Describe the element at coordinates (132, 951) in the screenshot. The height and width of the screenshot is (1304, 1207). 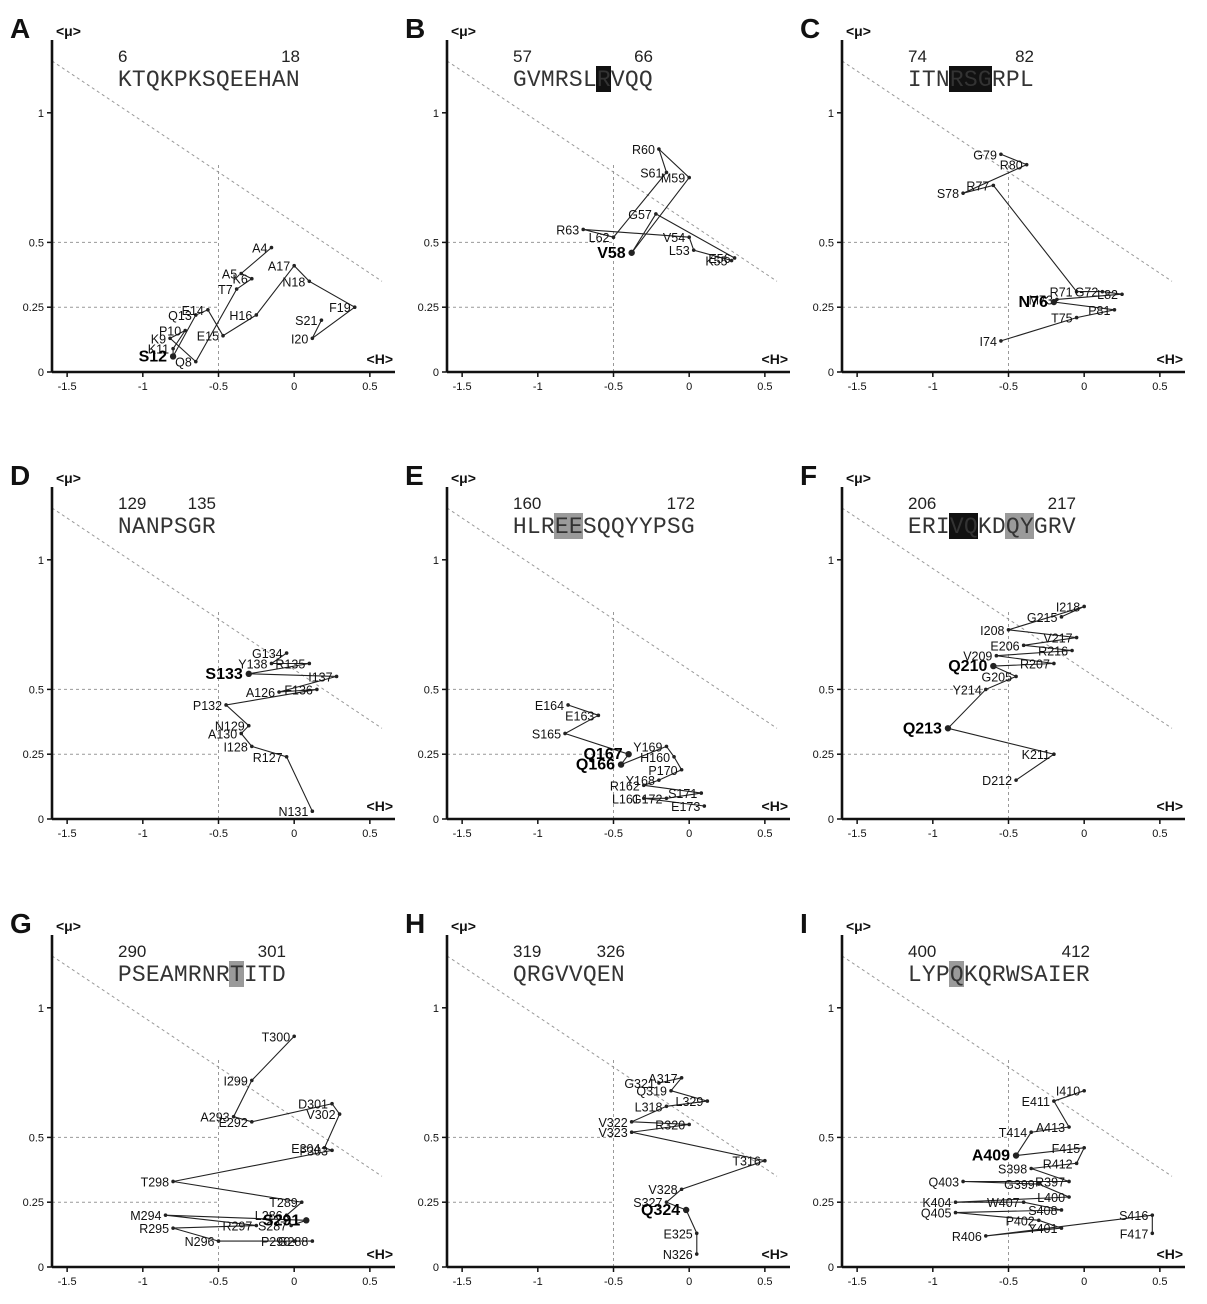
I see `sequence-start: 290` at that location.